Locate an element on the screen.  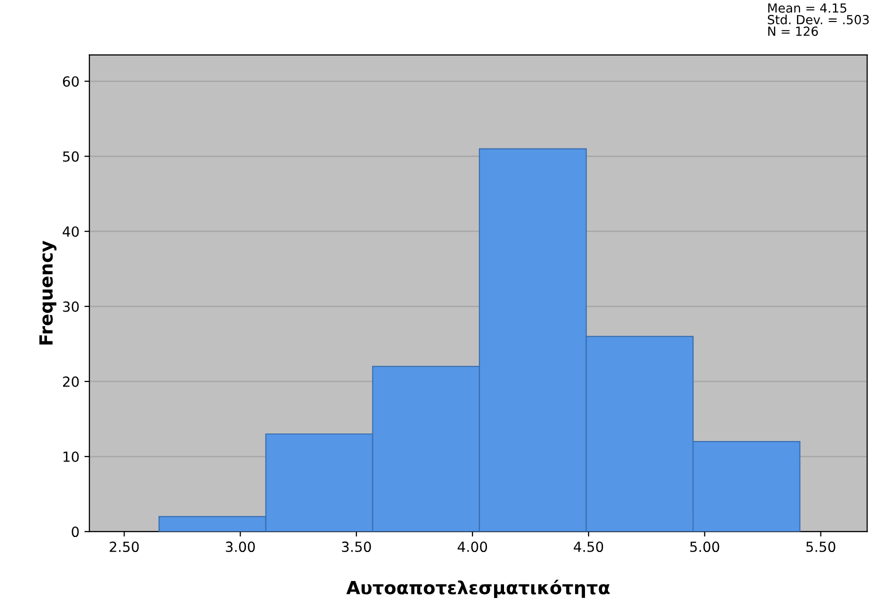
text: Mean = 4.15 is located at coordinates (807, 8).